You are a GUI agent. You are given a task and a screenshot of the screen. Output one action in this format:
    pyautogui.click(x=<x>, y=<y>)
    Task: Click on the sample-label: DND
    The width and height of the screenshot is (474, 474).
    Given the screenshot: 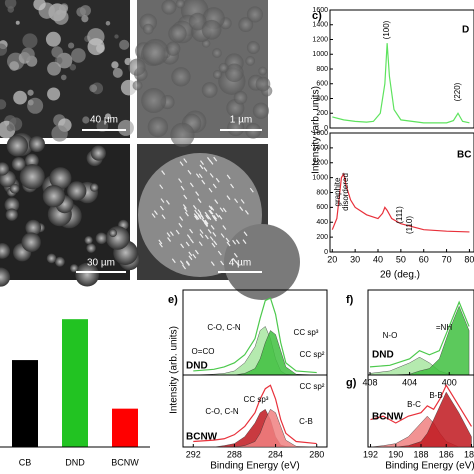 What is the action you would take?
    pyautogui.click(x=383, y=355)
    